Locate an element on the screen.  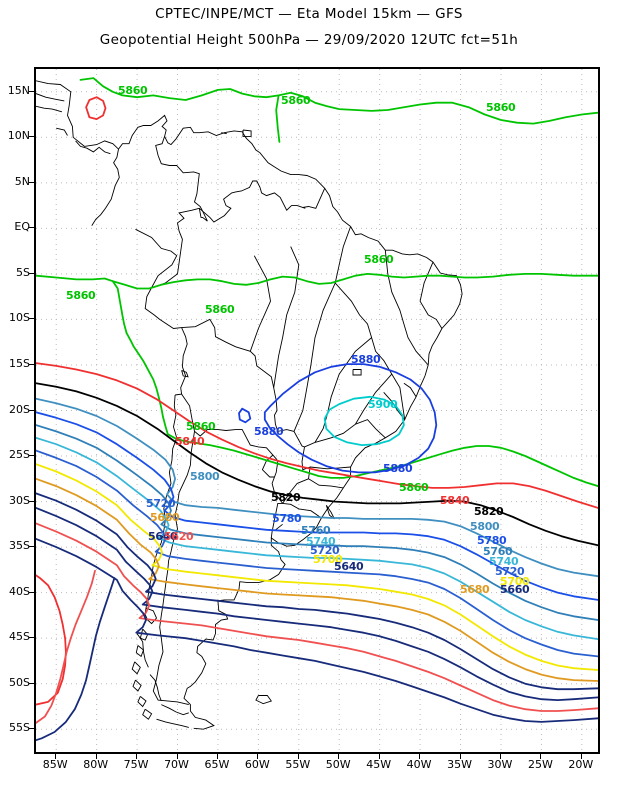
x-tick-label: 20W is located at coordinates (581, 764).